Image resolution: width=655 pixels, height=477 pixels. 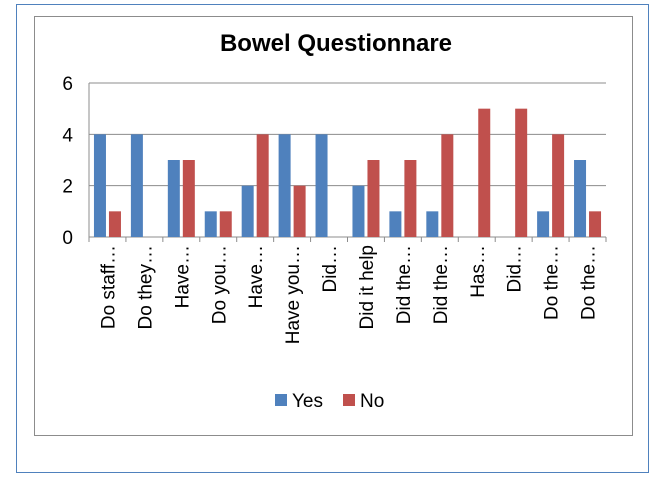 What do you see at coordinates (367, 287) in the screenshot?
I see `x-category-label: Did it help` at bounding box center [367, 287].